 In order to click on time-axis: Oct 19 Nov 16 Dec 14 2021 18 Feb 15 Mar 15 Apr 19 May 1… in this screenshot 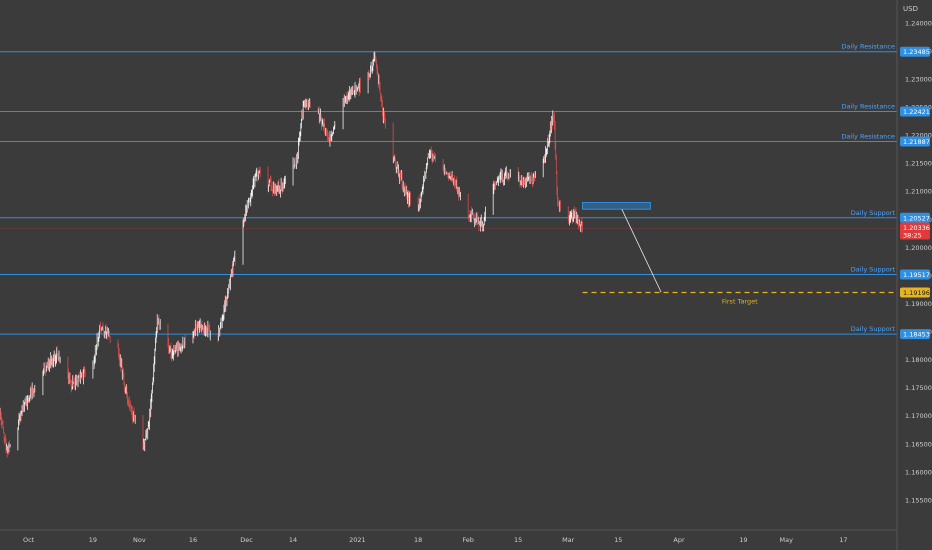, I will do `click(435, 540)`.